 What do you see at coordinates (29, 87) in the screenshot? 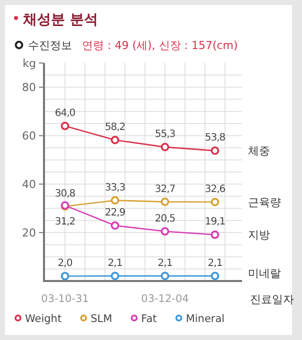
I see `y-tick-label: 80` at bounding box center [29, 87].